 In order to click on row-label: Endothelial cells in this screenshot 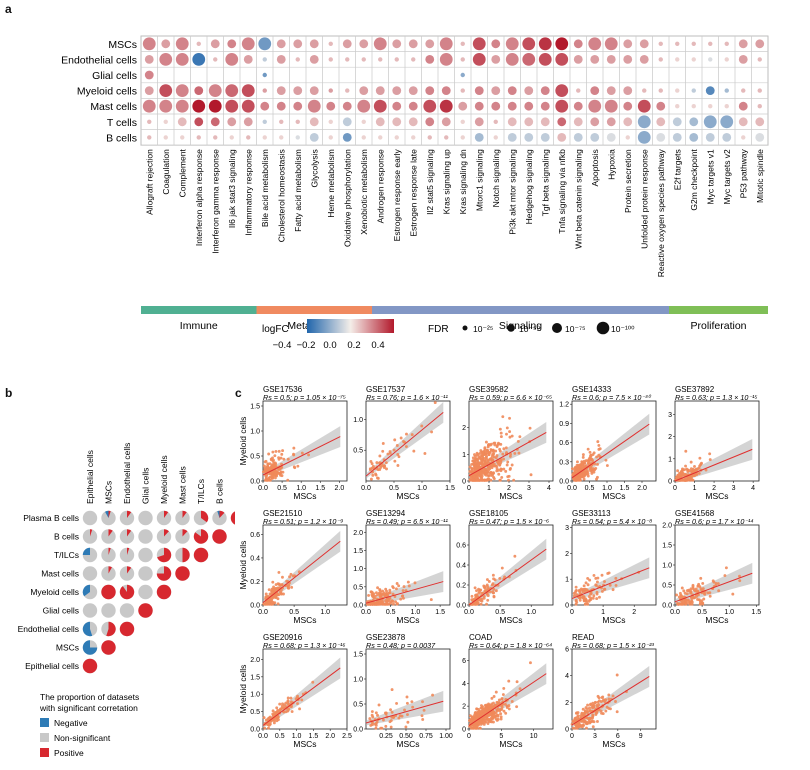, I will do `click(99, 60)`.